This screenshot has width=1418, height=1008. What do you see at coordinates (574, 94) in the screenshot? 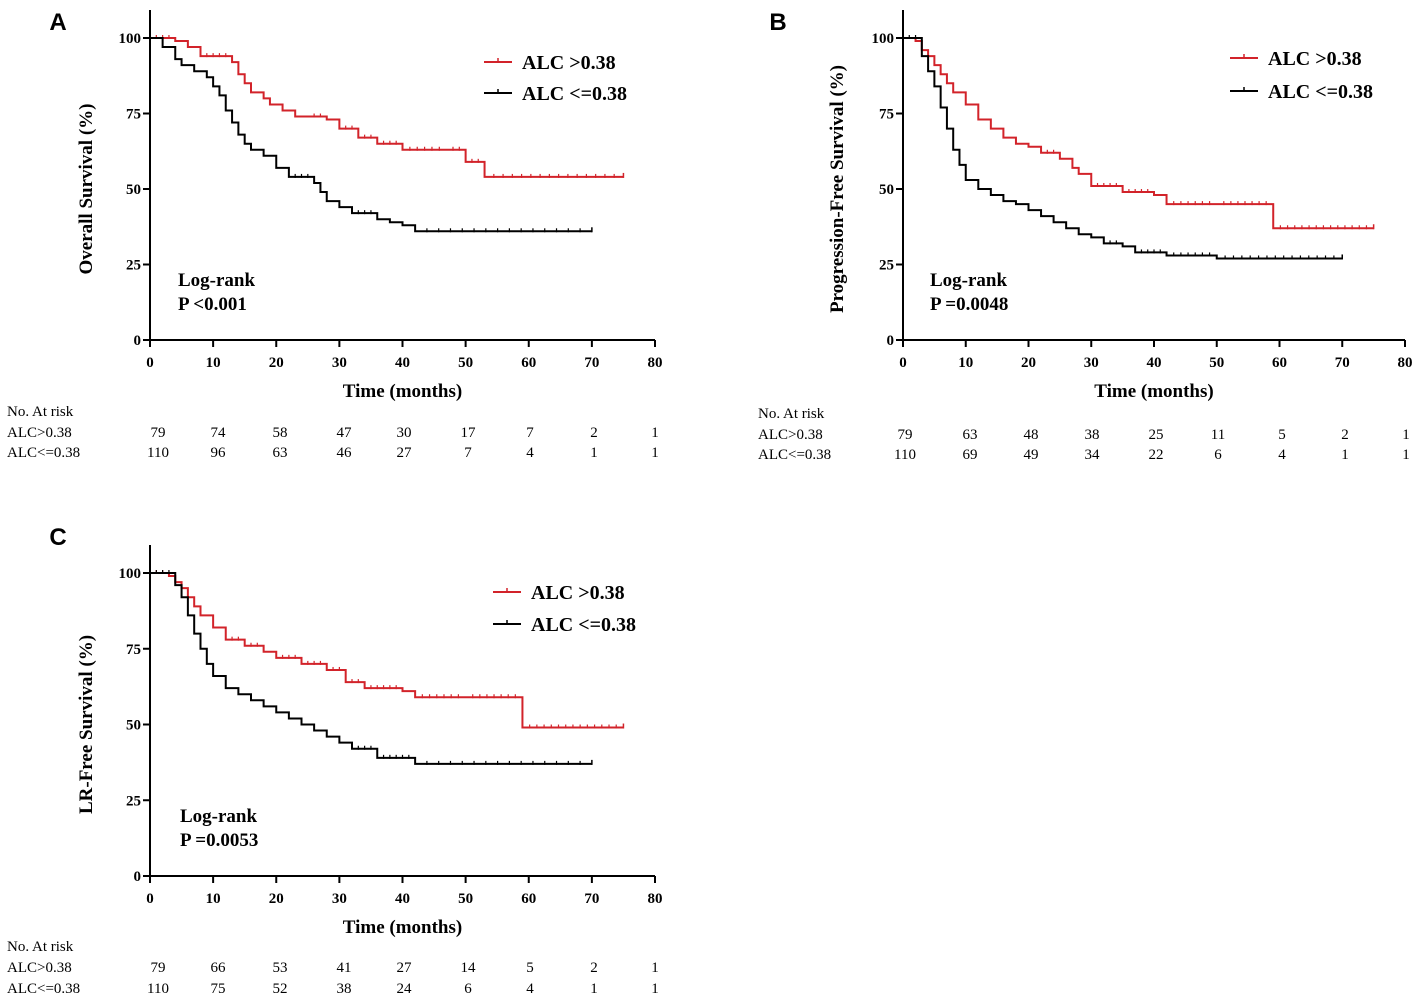
I see `legend-label: ALC <=0.38` at bounding box center [574, 94].